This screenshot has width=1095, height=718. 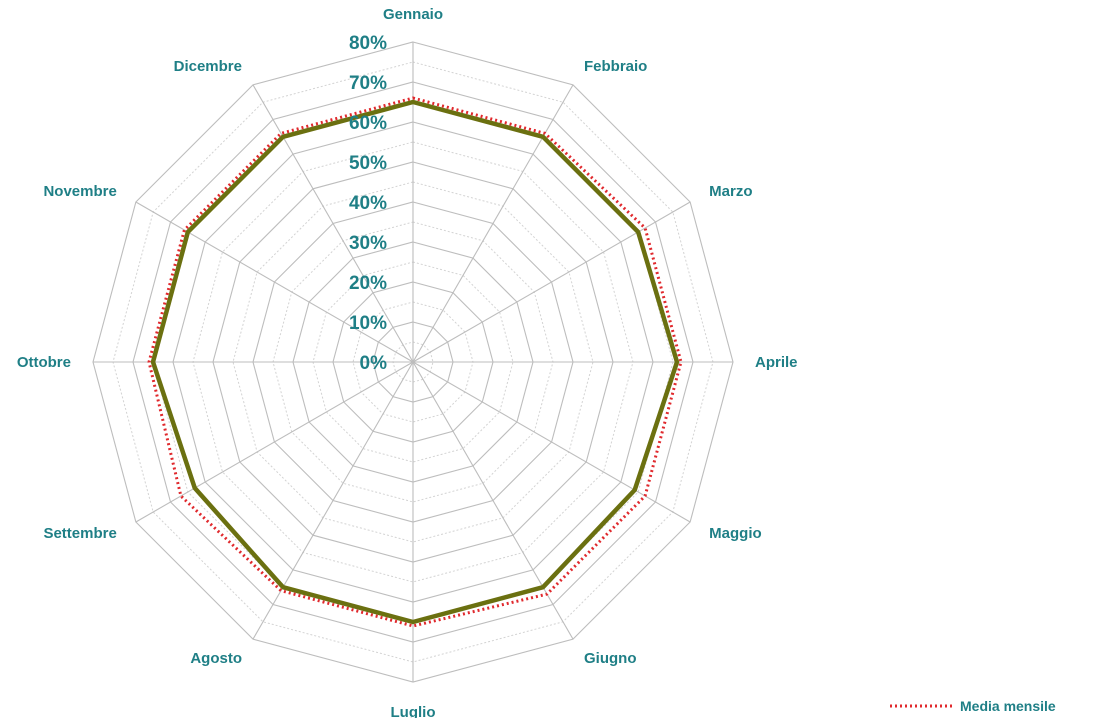 What do you see at coordinates (368, 163) in the screenshot?
I see `tick-label: 50%` at bounding box center [368, 163].